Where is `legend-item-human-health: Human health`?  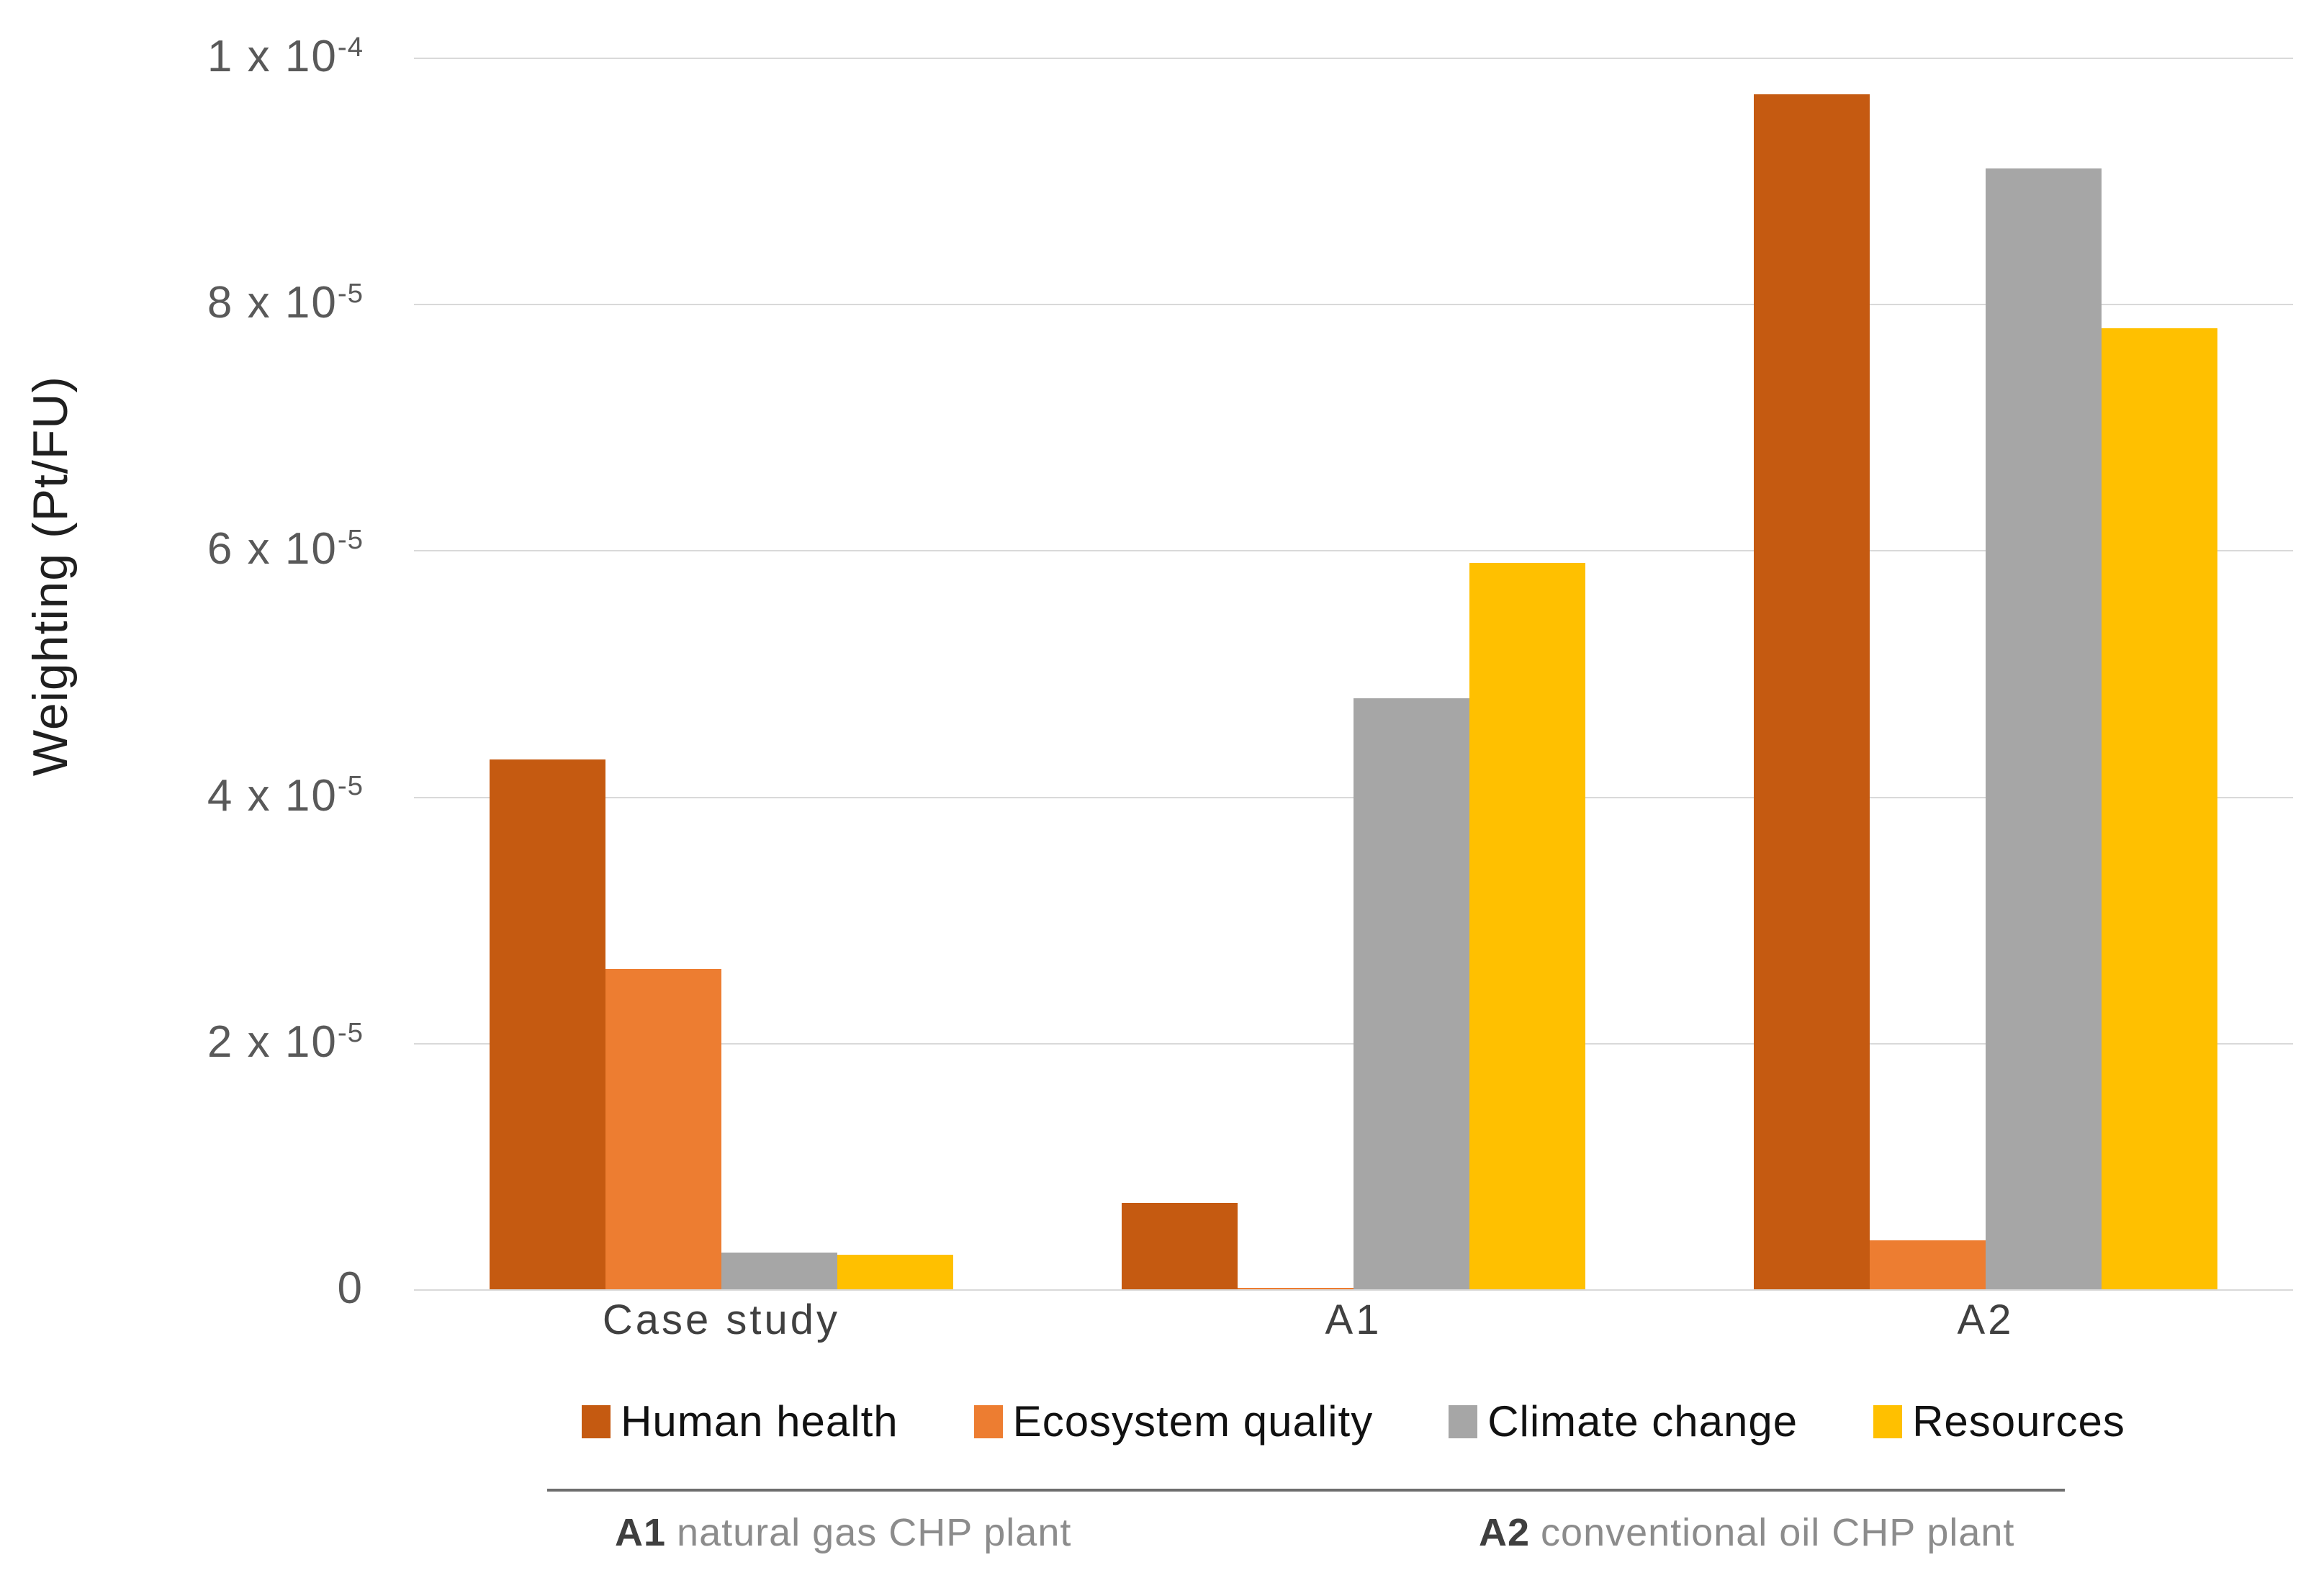
legend-item-human-health: Human health is located at coordinates (740, 1421).